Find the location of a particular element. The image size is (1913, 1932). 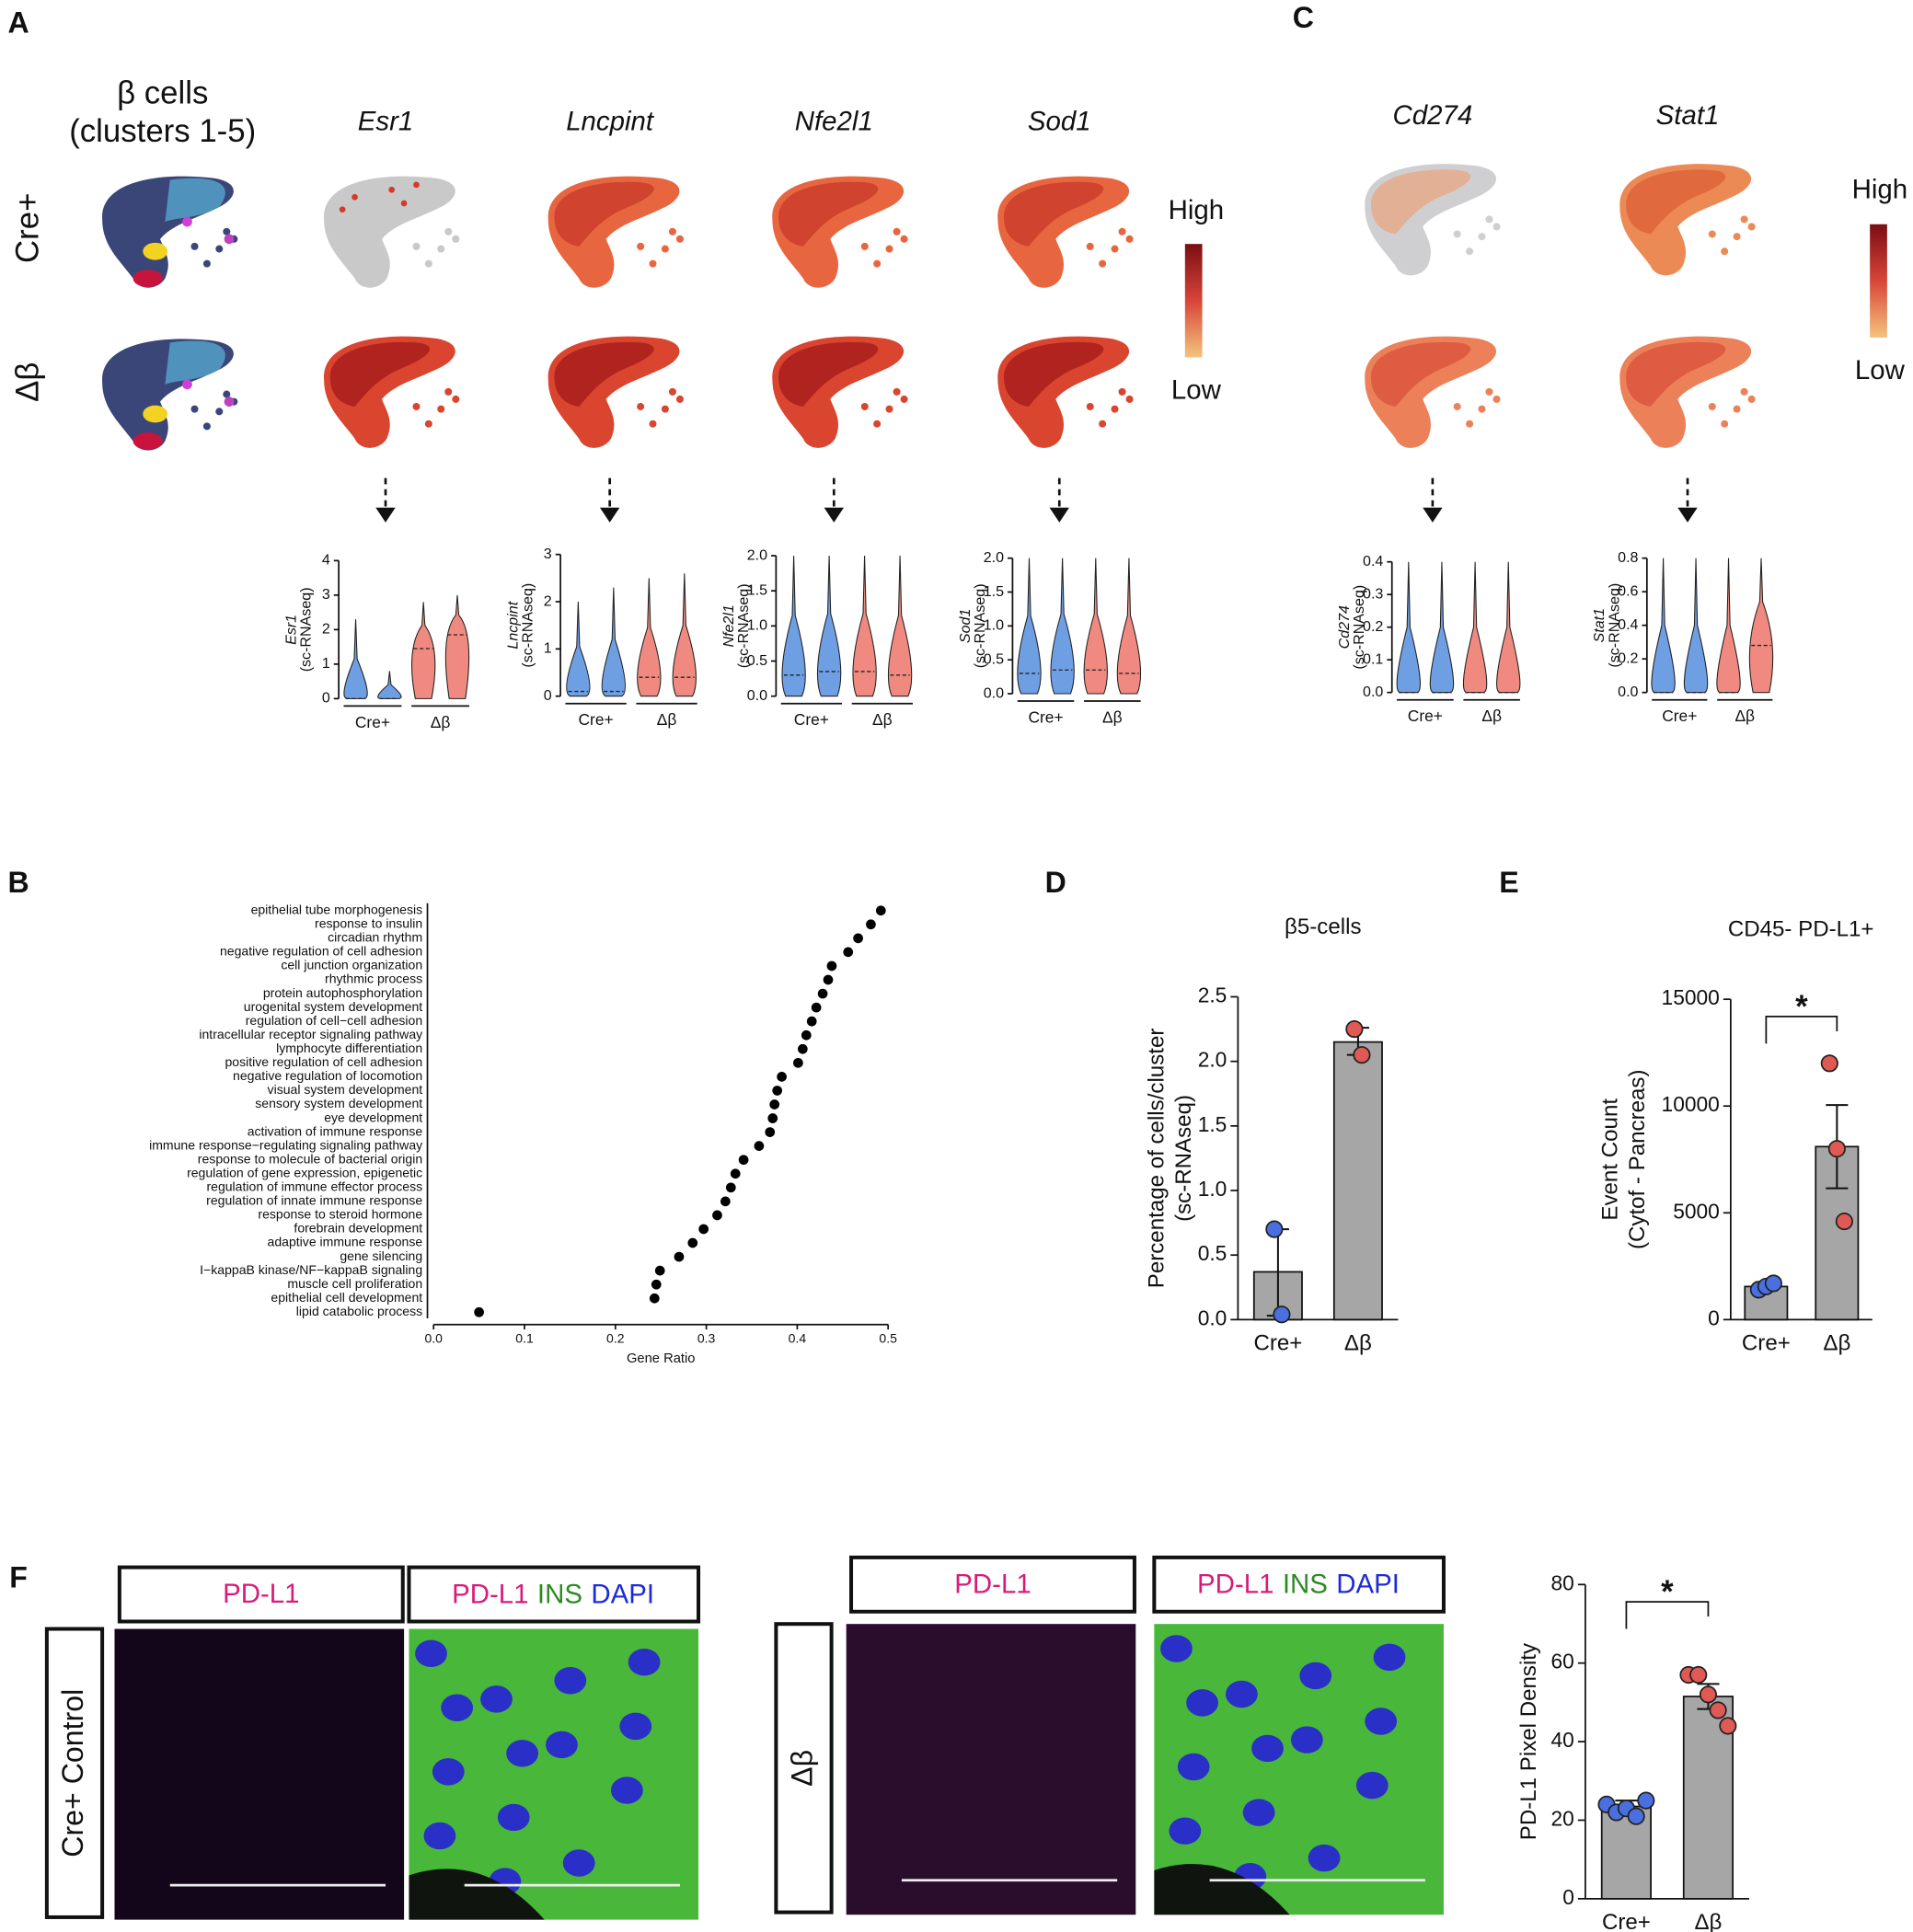

x-tick-label: 0.5 is located at coordinates (888, 1338).